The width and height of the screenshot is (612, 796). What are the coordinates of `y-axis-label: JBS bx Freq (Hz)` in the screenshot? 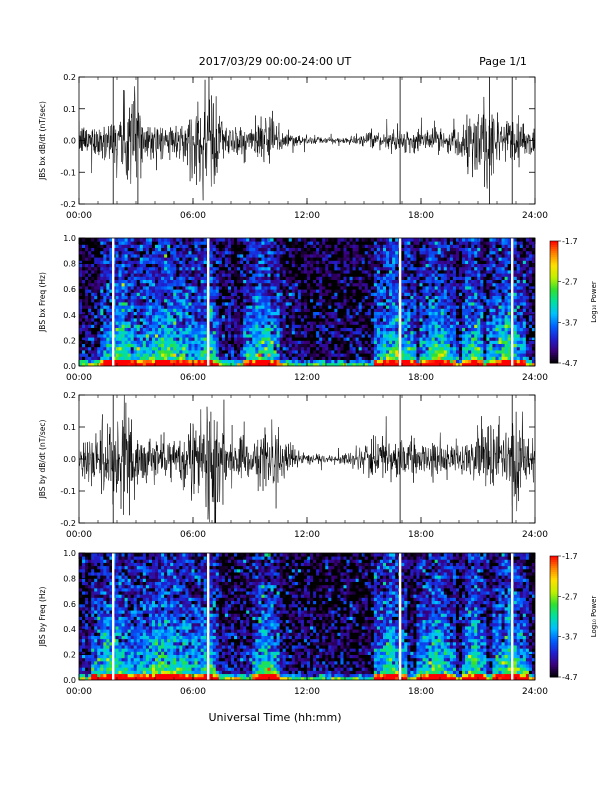 It's located at (42, 302).